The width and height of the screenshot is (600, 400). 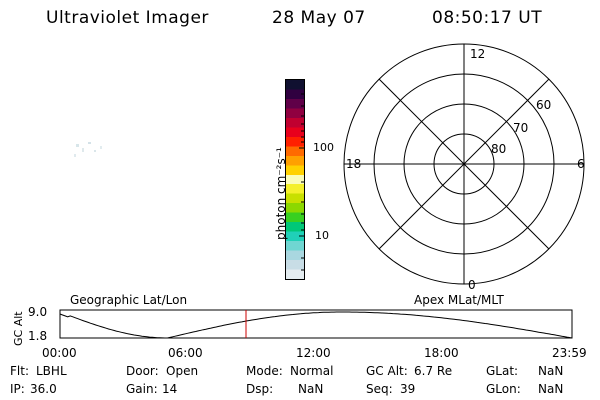 I want to click on status-flt-value: LBHL, so click(x=51, y=371).